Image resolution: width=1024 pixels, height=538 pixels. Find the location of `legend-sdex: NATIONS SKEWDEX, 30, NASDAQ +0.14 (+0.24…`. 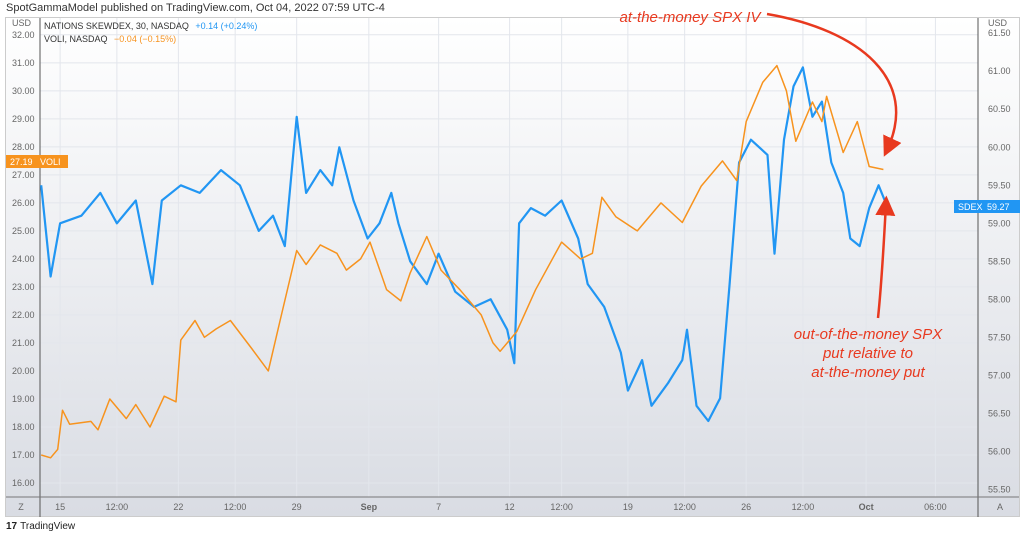

legend-sdex: NATIONS SKEWDEX, 30, NASDAQ +0.14 (+0.24… is located at coordinates (150, 26).